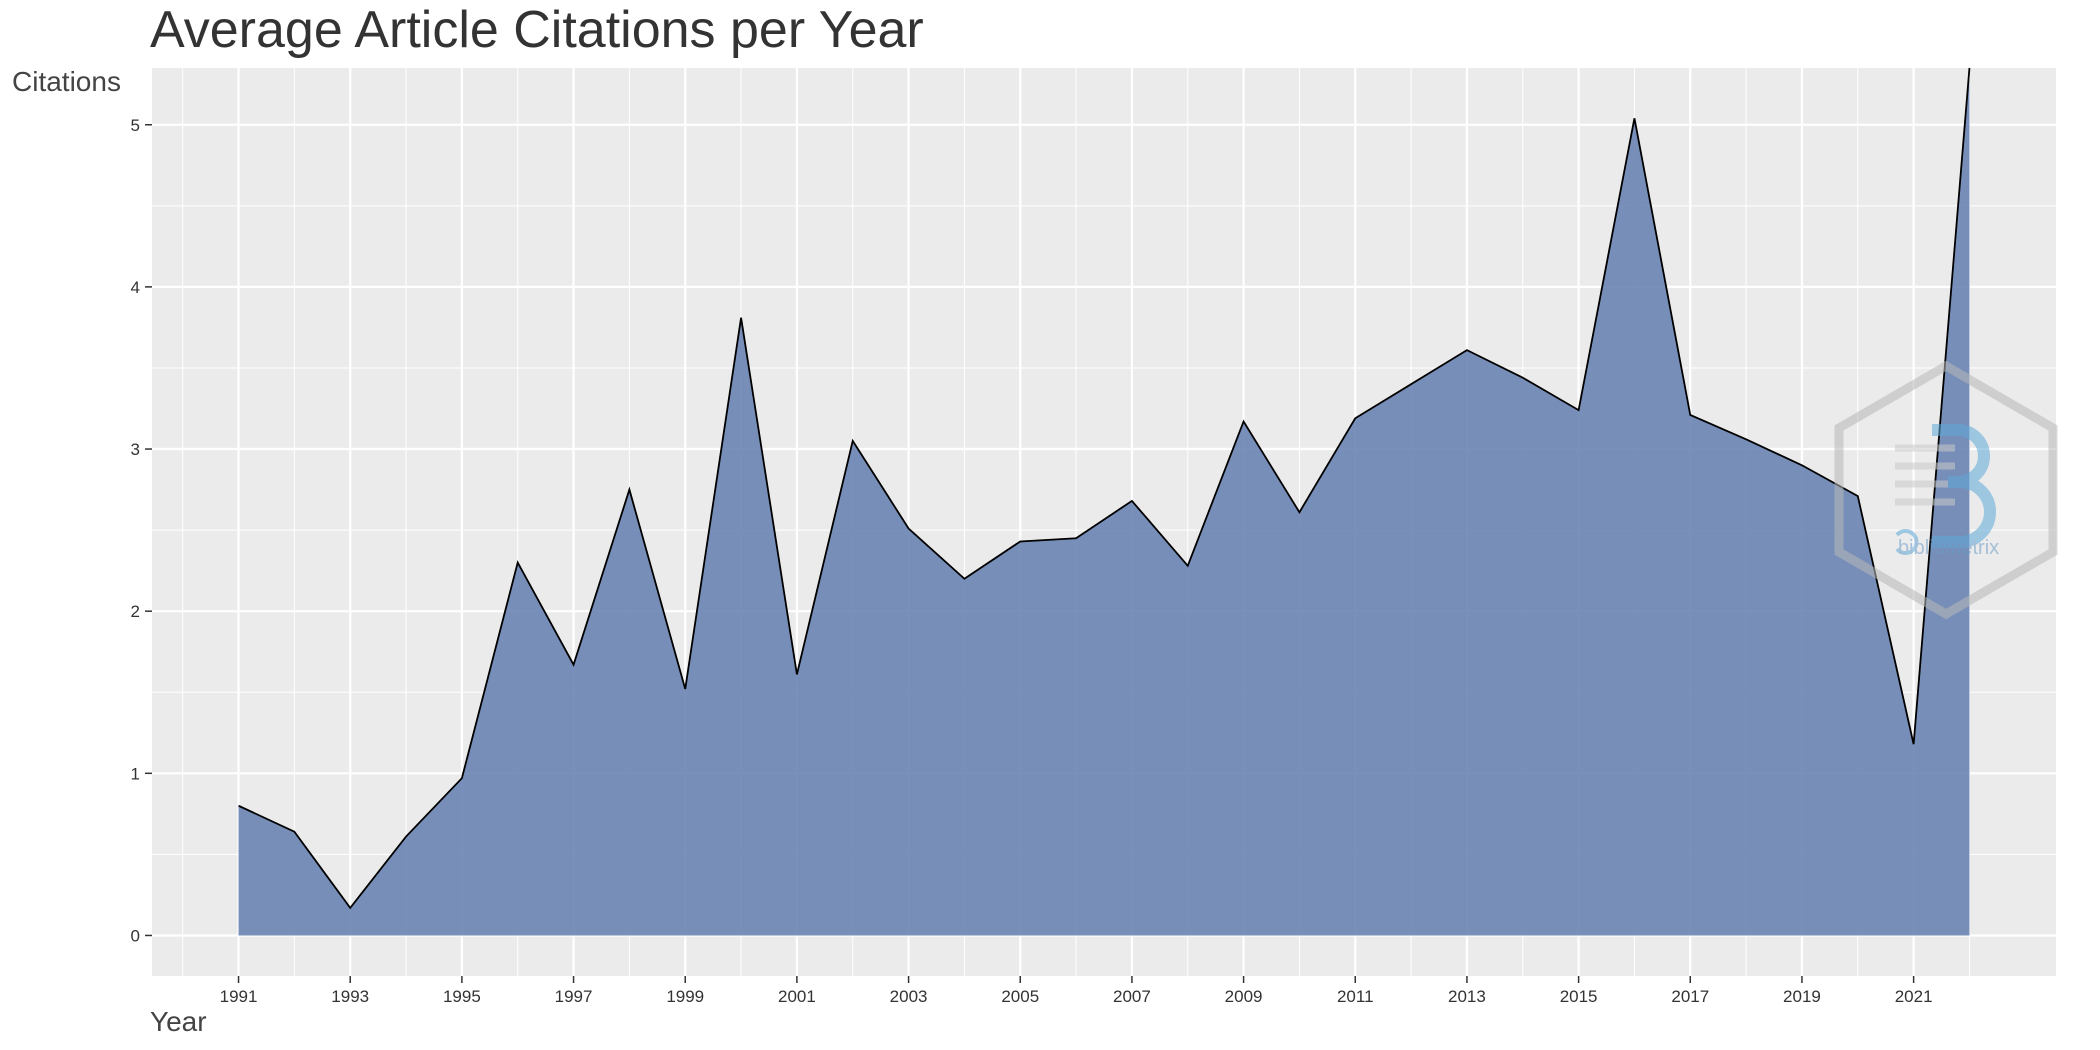  I want to click on x-tick-label: 1997, so click(574, 996).